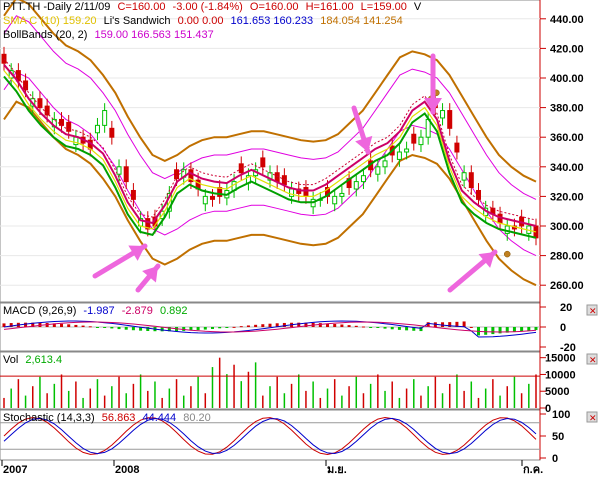  I want to click on stochastic-close-button: ✕, so click(592, 417).